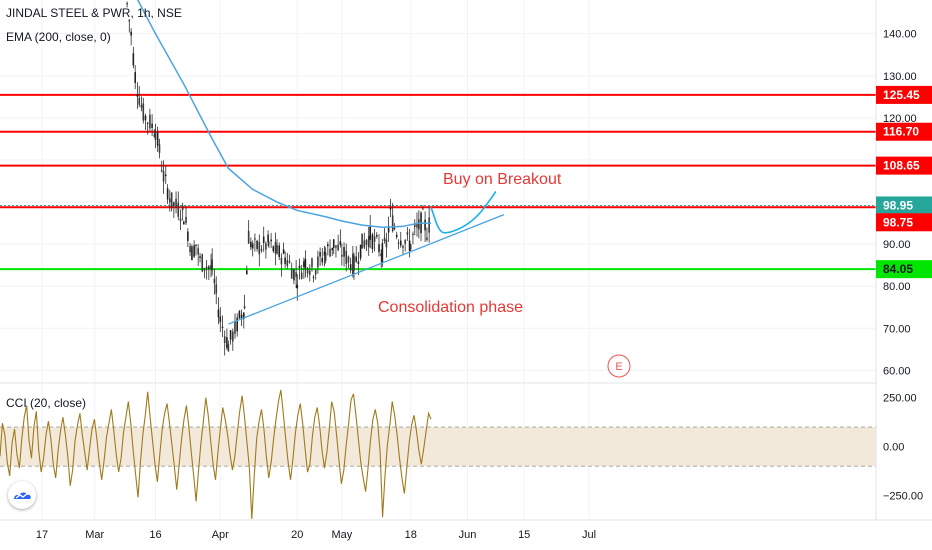  What do you see at coordinates (619, 366) in the screenshot?
I see `earnings-marker: E` at bounding box center [619, 366].